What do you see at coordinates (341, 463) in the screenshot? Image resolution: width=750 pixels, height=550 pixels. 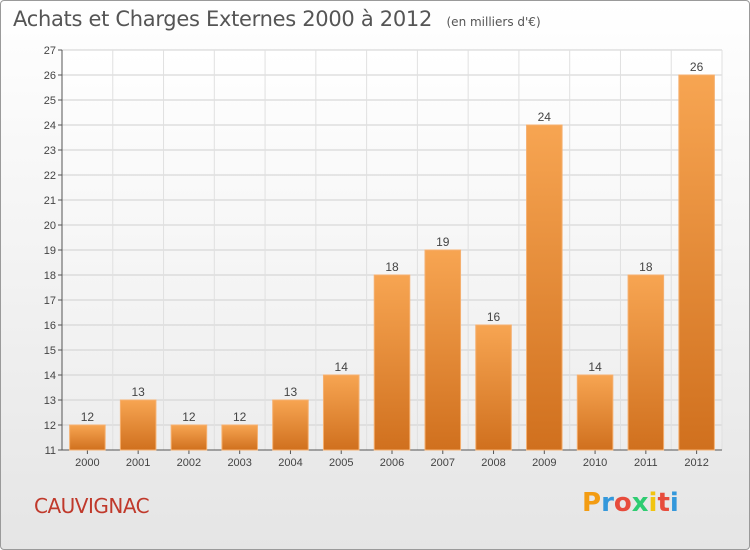 I see `x-tick-label: 2005` at bounding box center [341, 463].